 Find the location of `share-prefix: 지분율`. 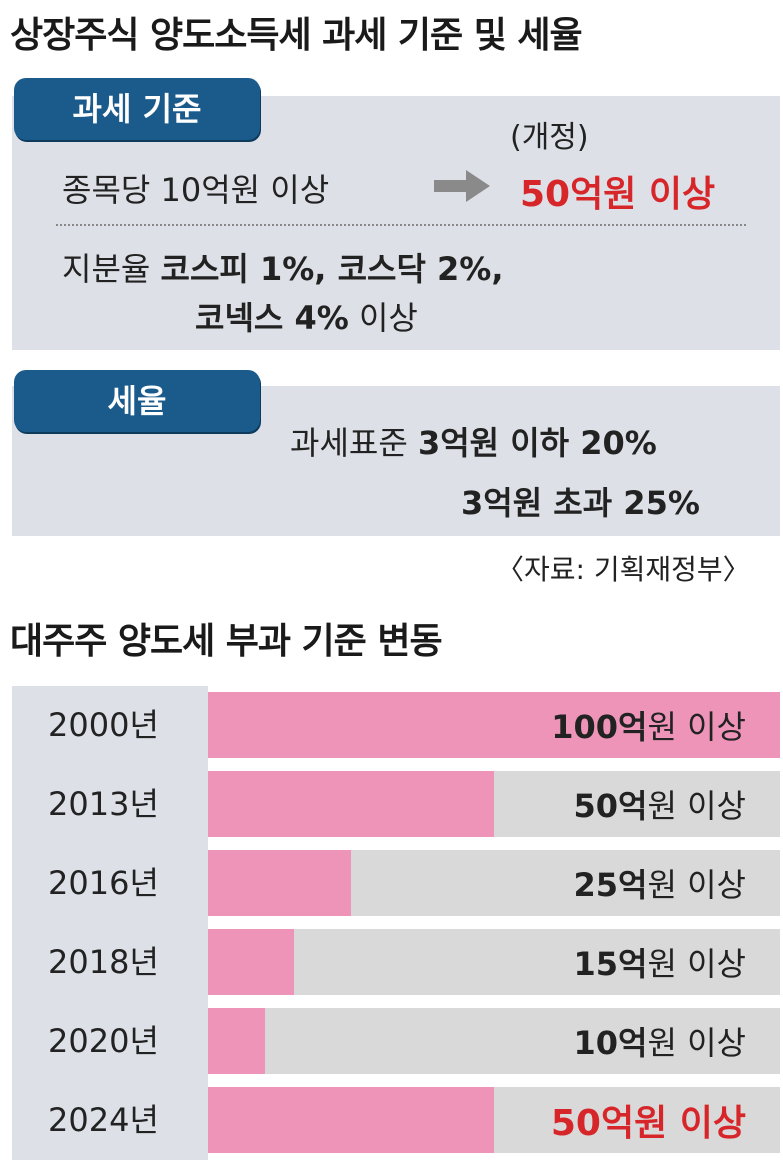

share-prefix: 지분율 is located at coordinates (111, 269).